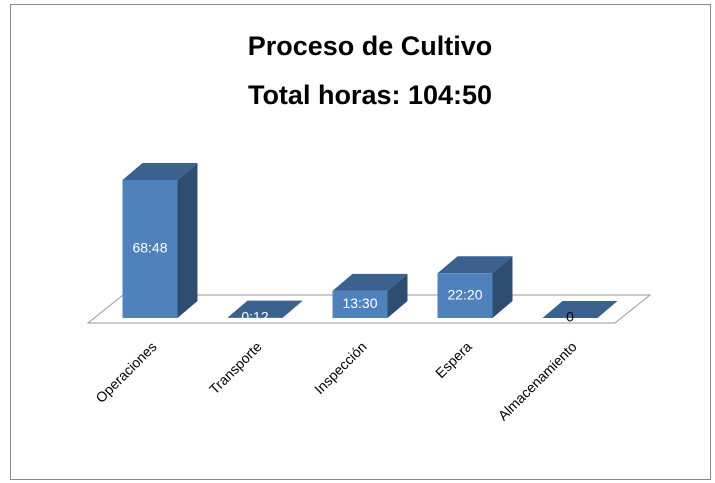 This screenshot has width=715, height=483. Describe the element at coordinates (570, 317) in the screenshot. I see `data-label: 0` at that location.